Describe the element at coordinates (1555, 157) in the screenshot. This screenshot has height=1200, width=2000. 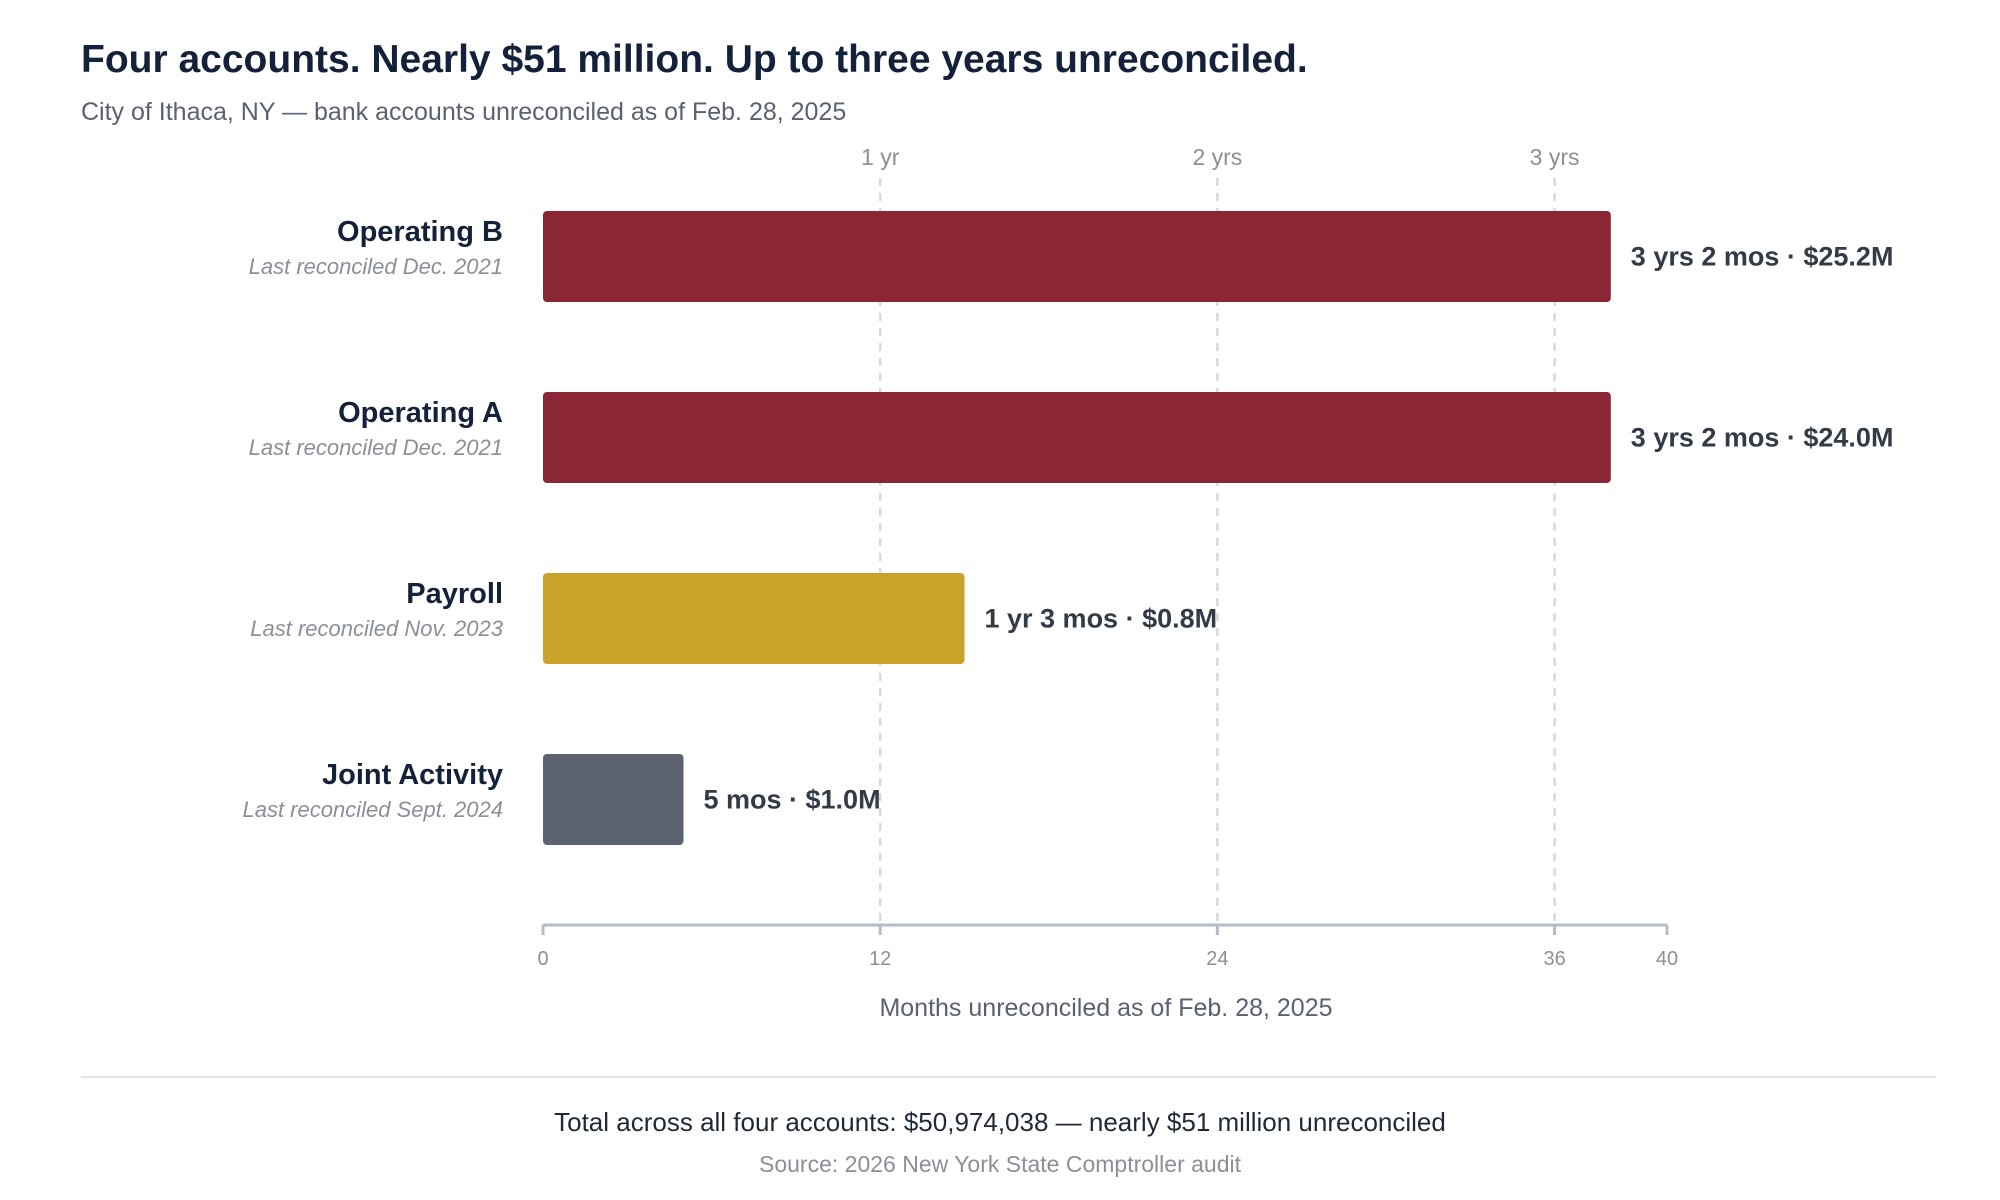
I see `reference-line-label: 3 yrs` at that location.